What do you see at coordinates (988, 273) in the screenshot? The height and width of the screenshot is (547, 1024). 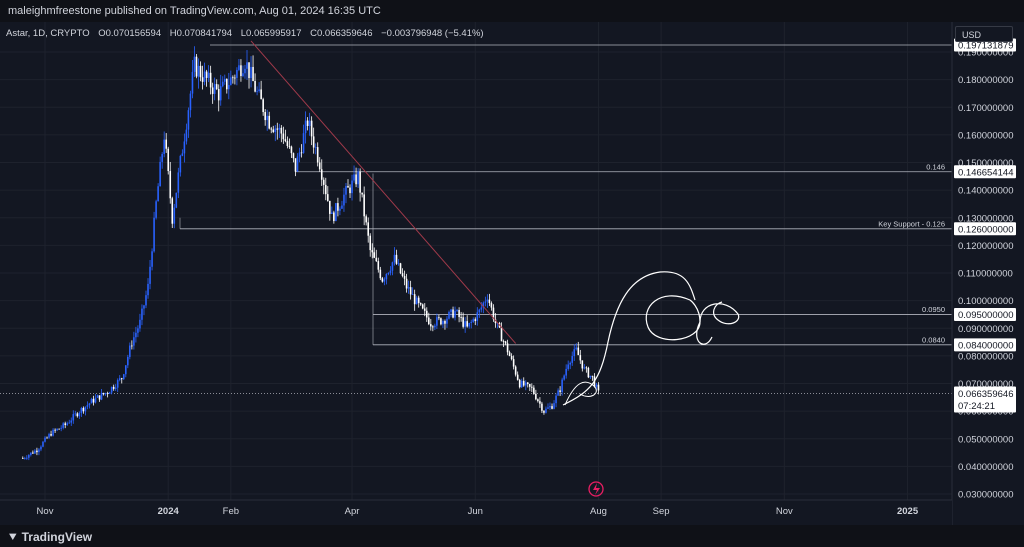 I see `price-axis-bg` at bounding box center [988, 273].